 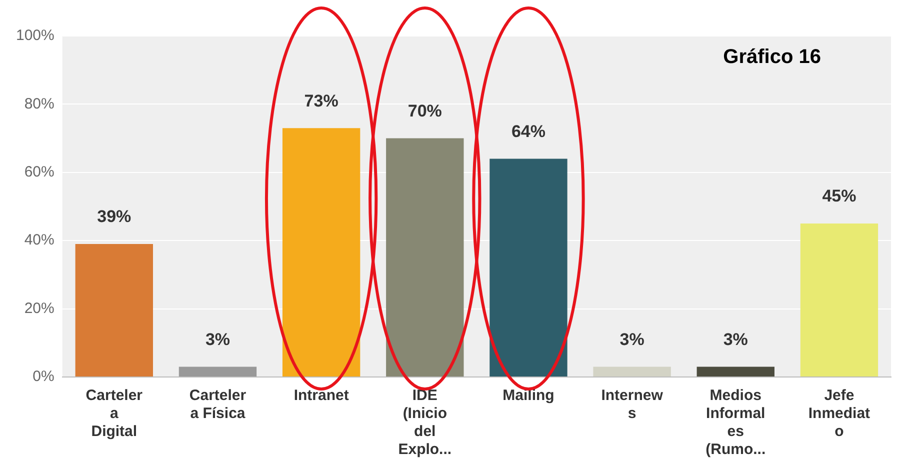 I want to click on data-label: 73%, so click(x=321, y=100).